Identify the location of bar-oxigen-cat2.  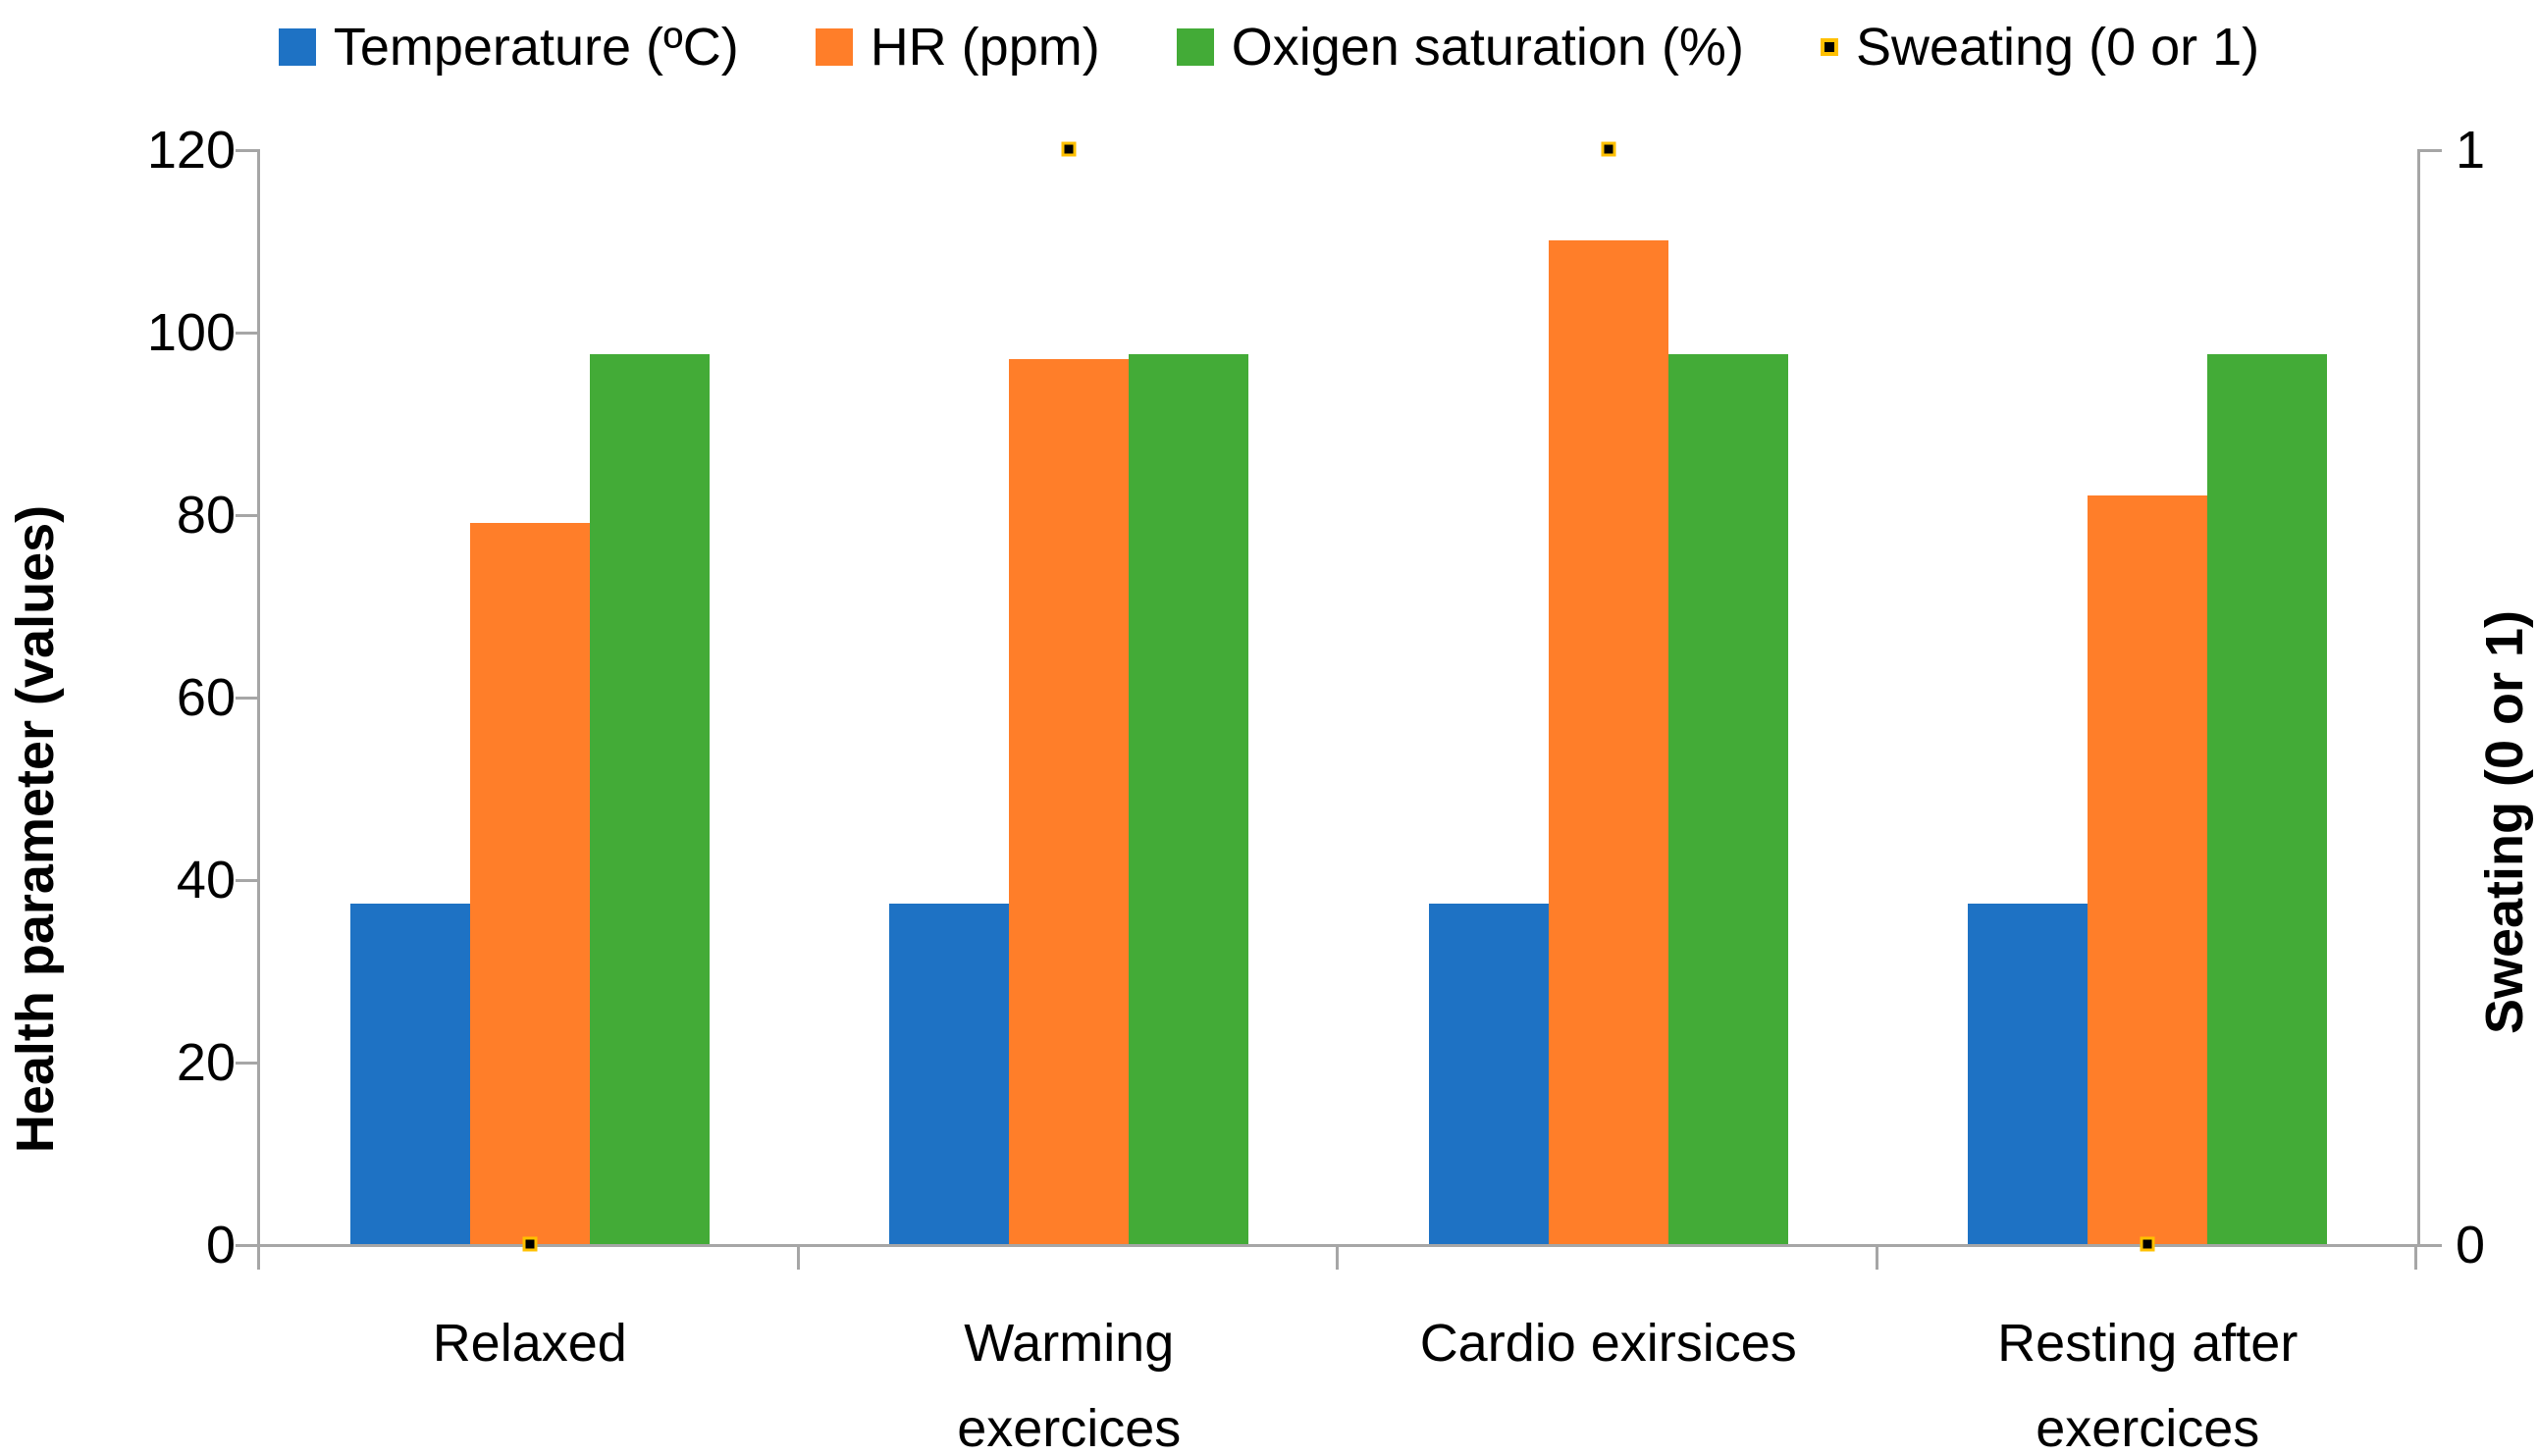
(1728, 799).